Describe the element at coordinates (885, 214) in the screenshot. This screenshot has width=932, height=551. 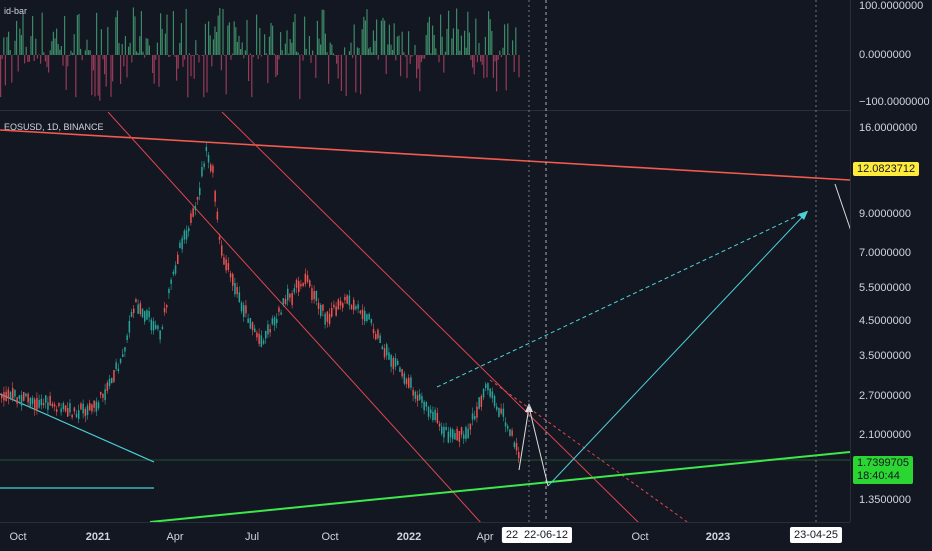
I see `price-tick: 9.0000000` at that location.